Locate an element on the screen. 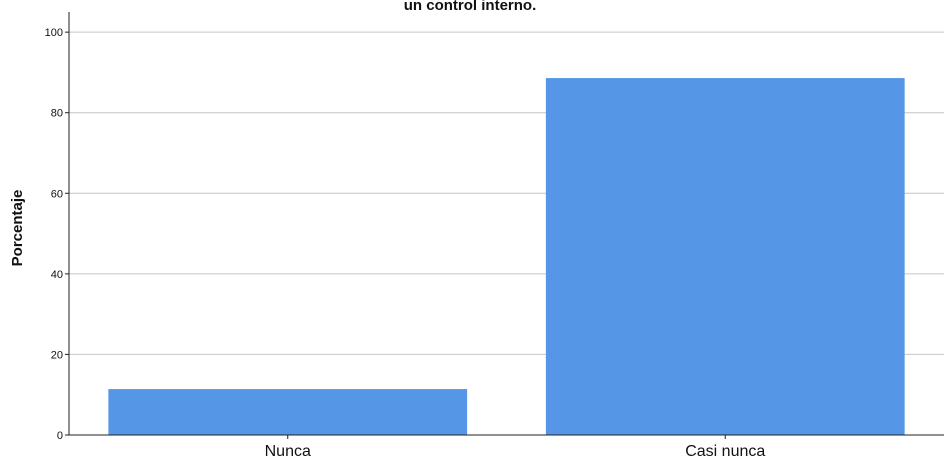 Image resolution: width=944 pixels, height=461 pixels. y-tick-label: 60 is located at coordinates (57, 194).